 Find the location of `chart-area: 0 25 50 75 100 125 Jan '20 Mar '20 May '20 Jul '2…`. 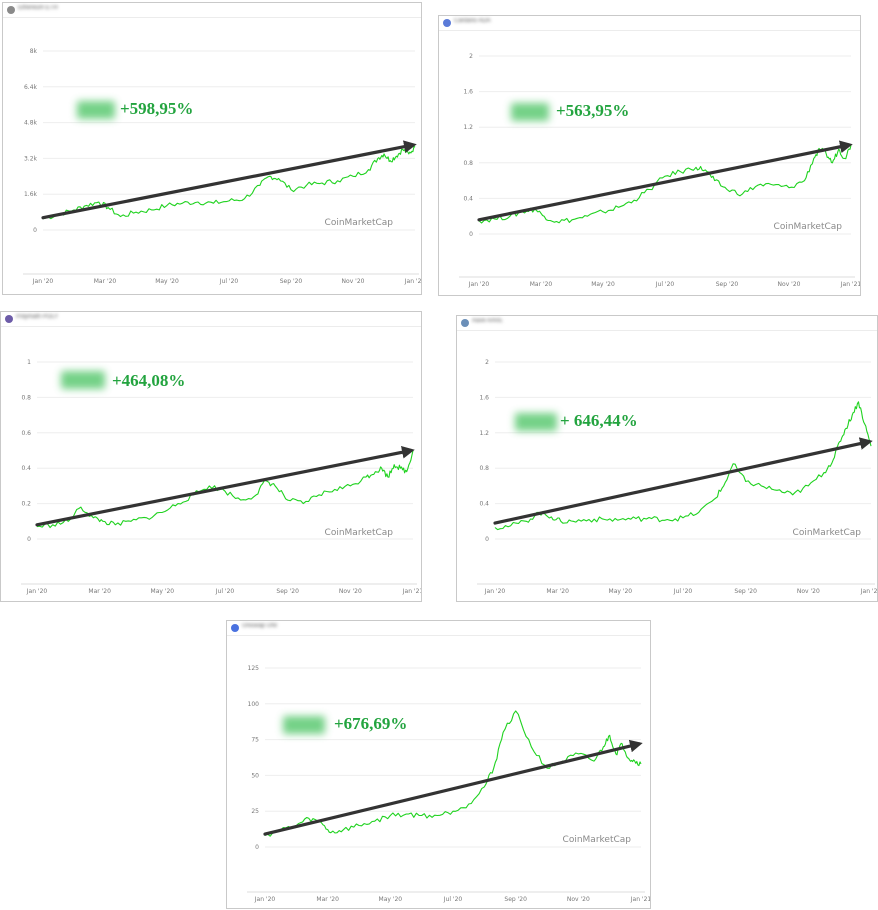

chart-area: 0 25 50 75 100 125 Jan '20 Mar '20 May '20 Jul '2… is located at coordinates (449, 784).